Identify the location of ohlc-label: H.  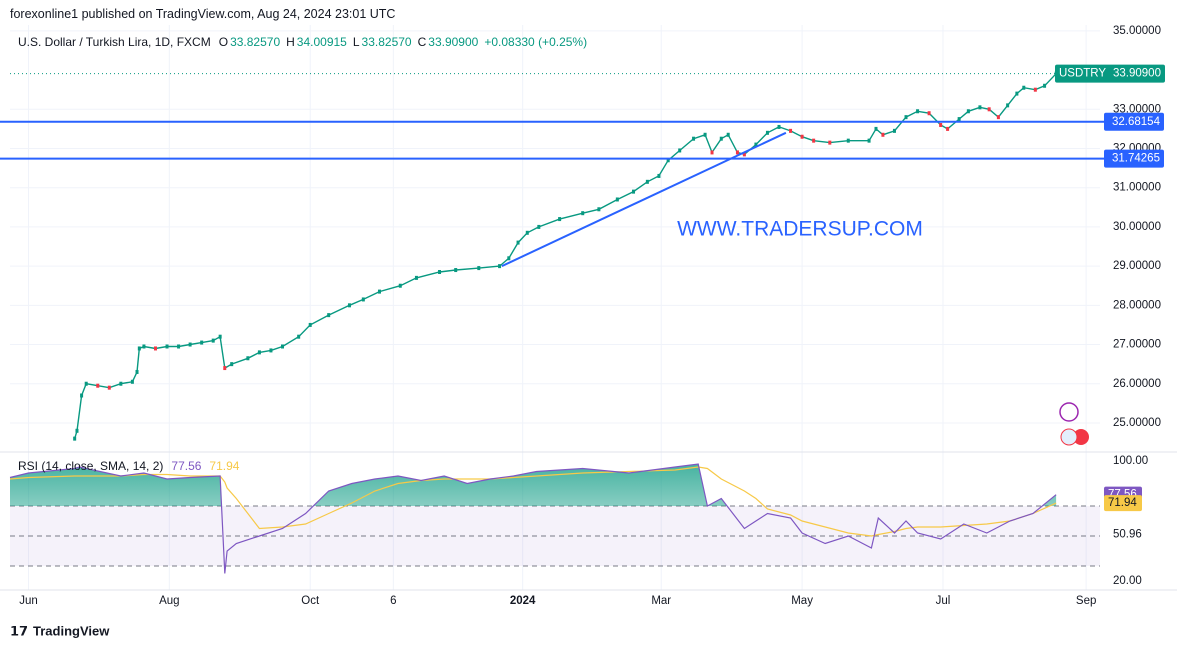
(290, 42).